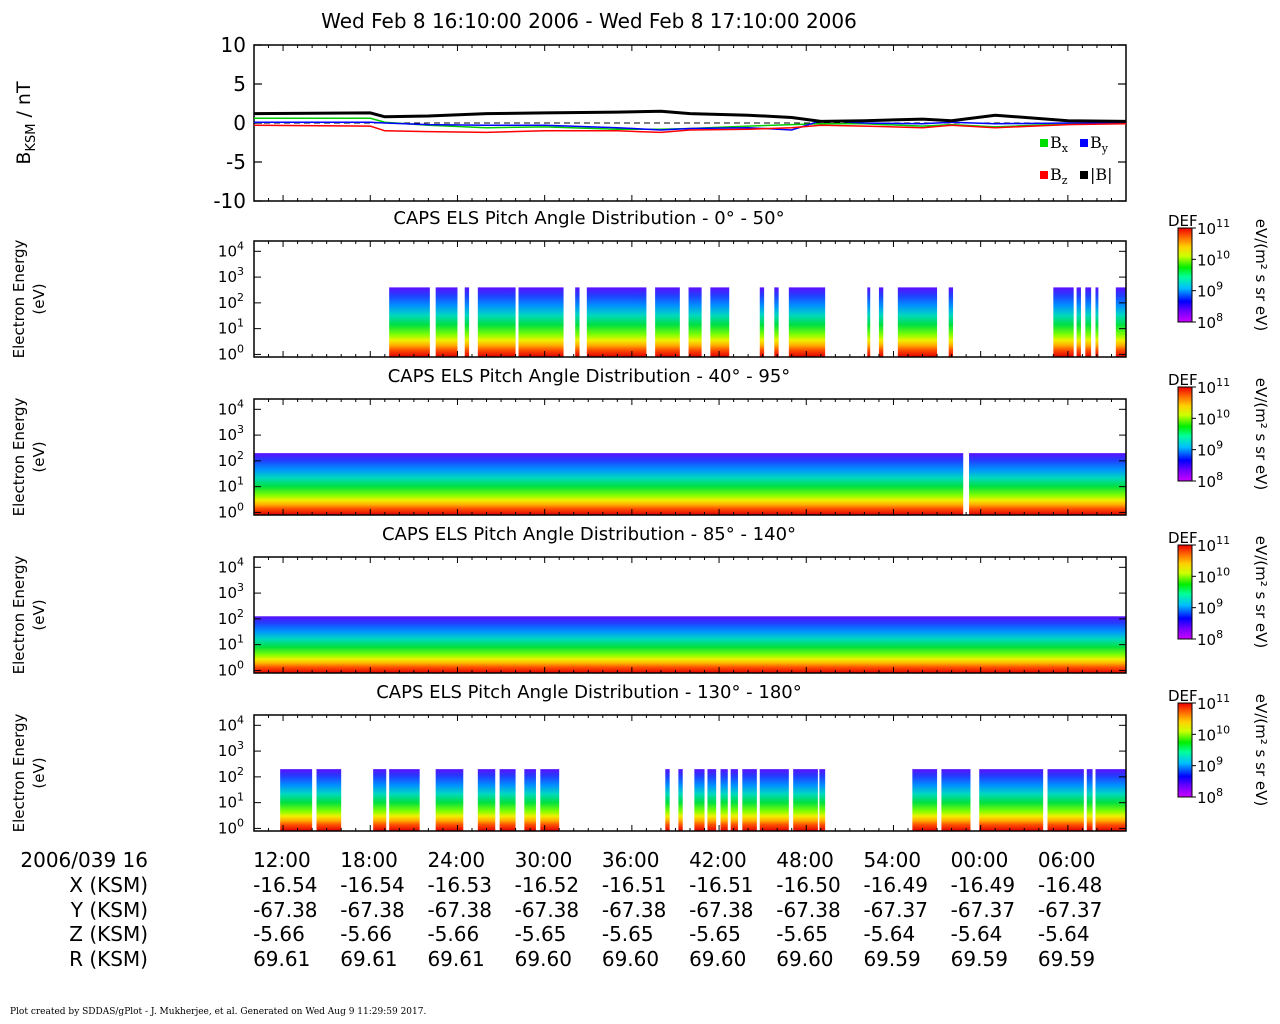  Describe the element at coordinates (1223, 729) in the screenshot. I see `colorbar-tick-exponent: 10` at that location.